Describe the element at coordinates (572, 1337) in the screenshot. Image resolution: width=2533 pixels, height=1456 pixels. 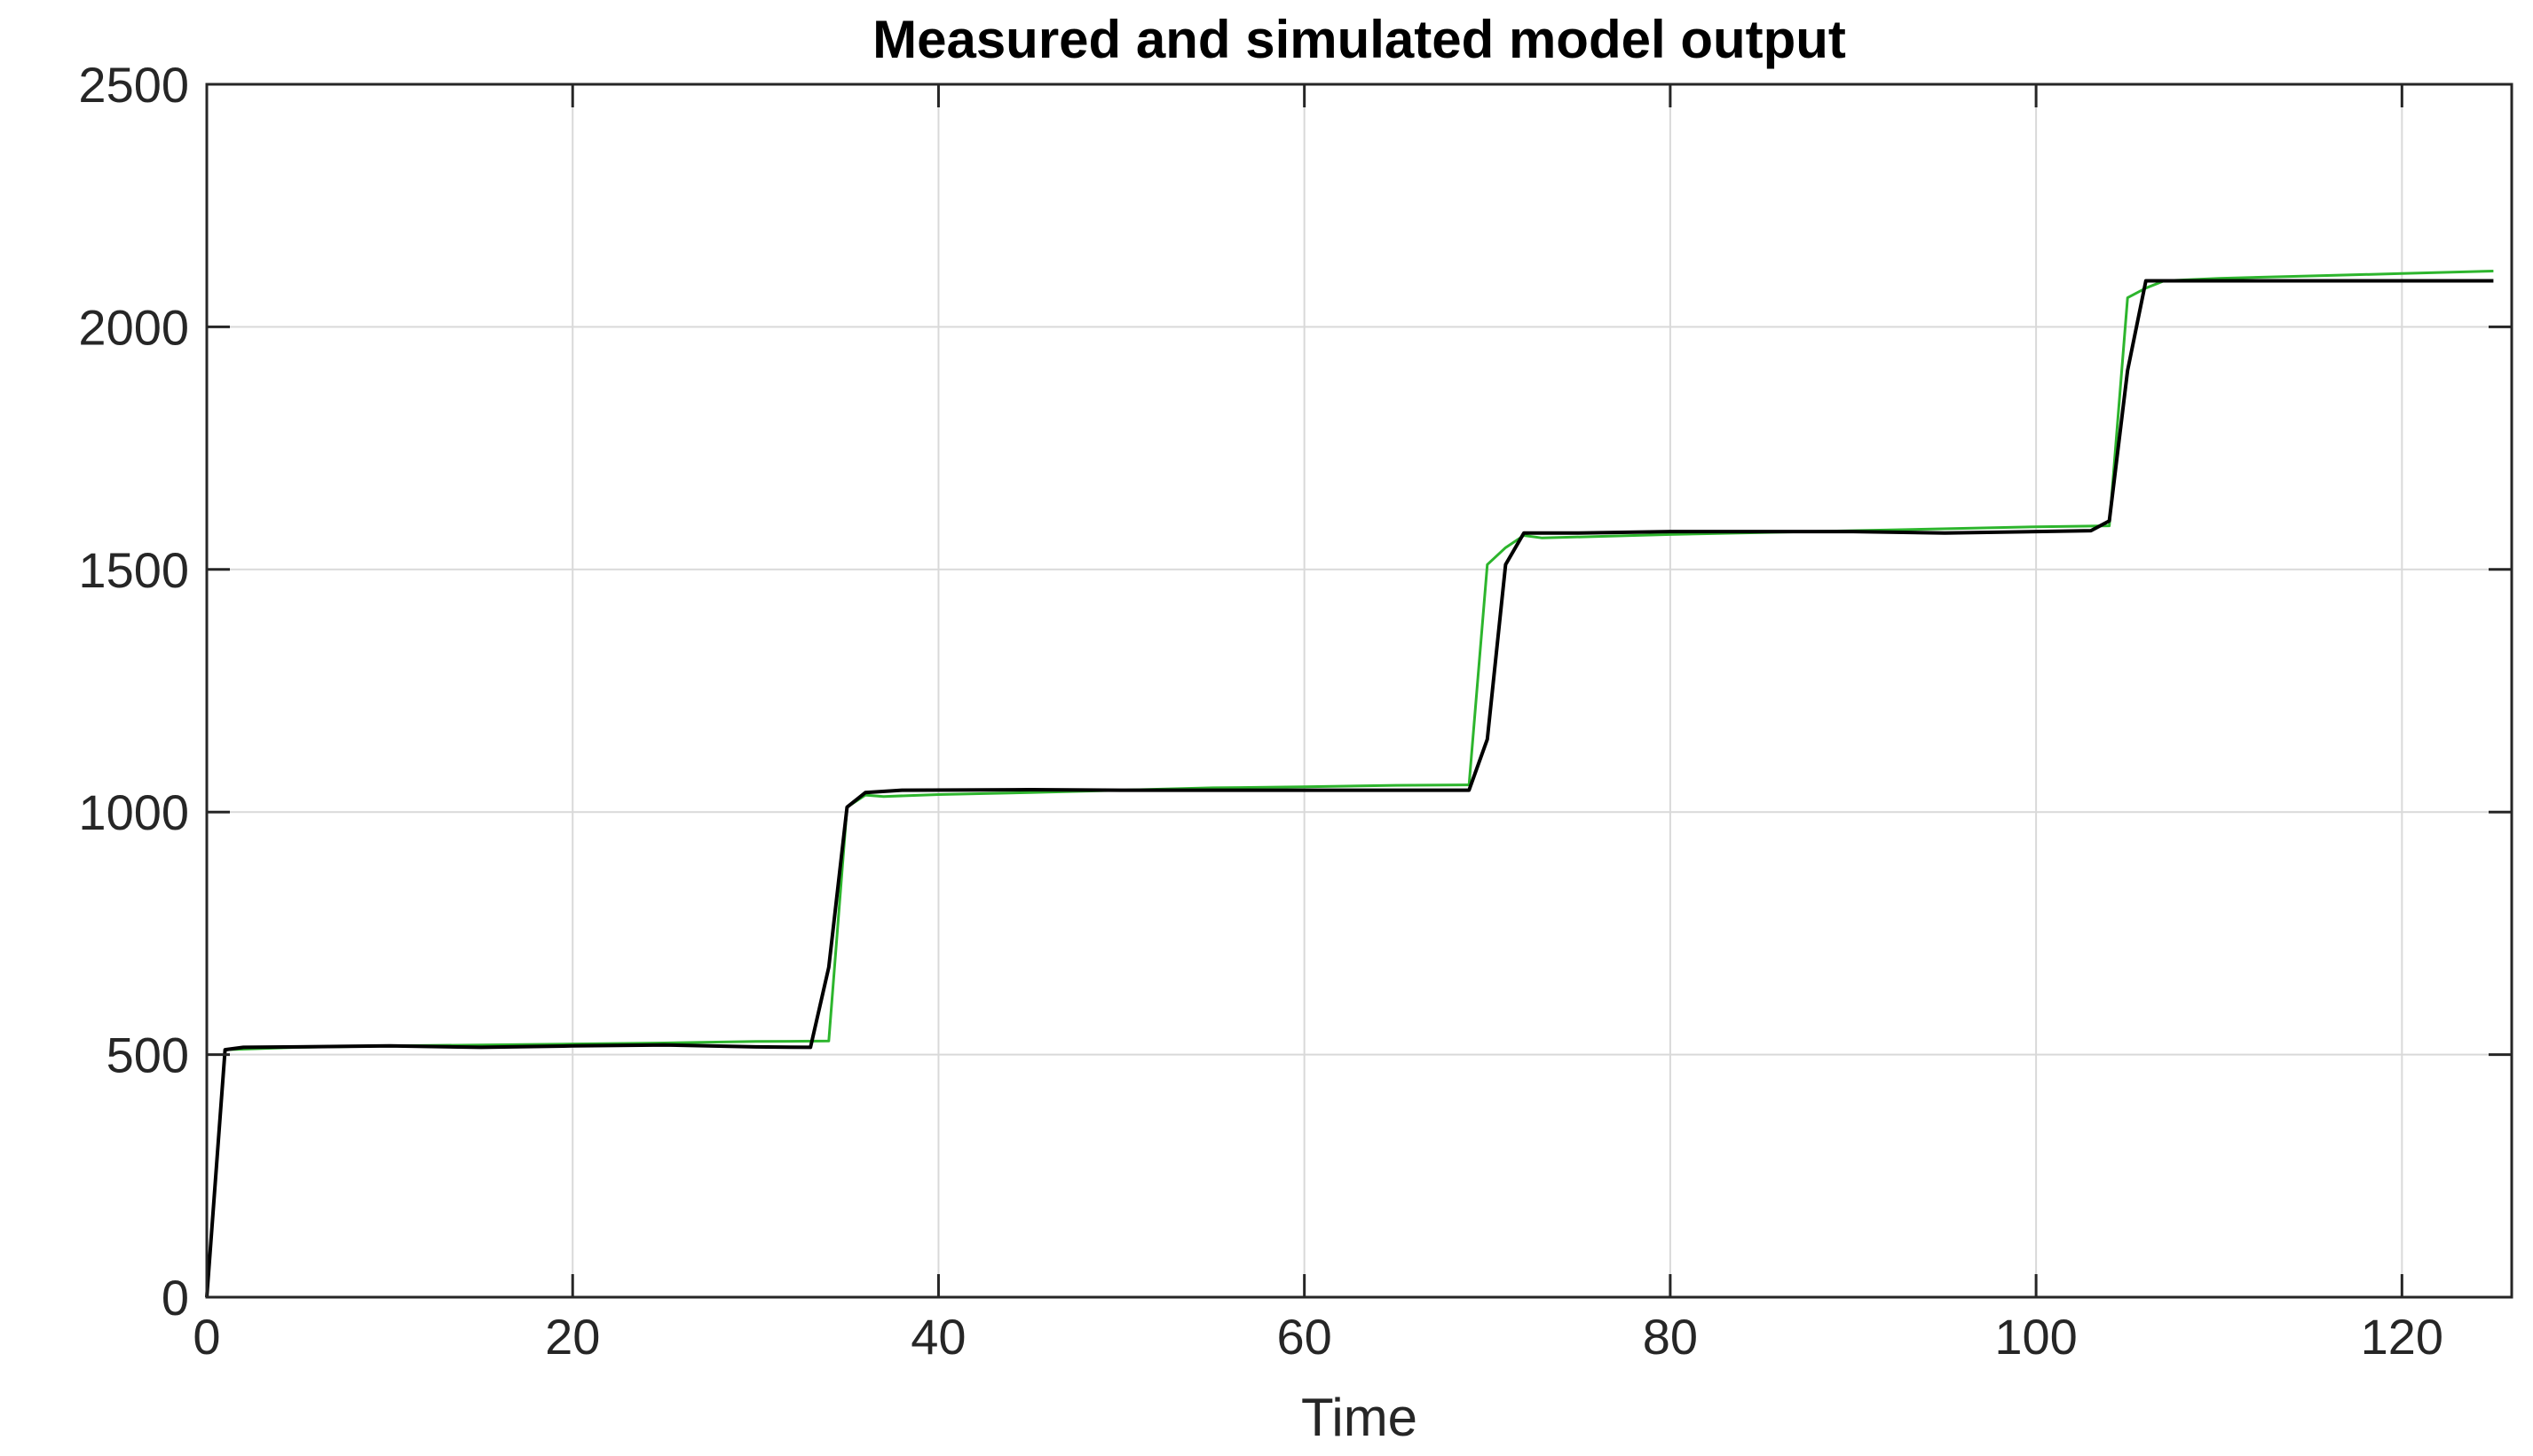
I see `x-tick-label: 20` at that location.